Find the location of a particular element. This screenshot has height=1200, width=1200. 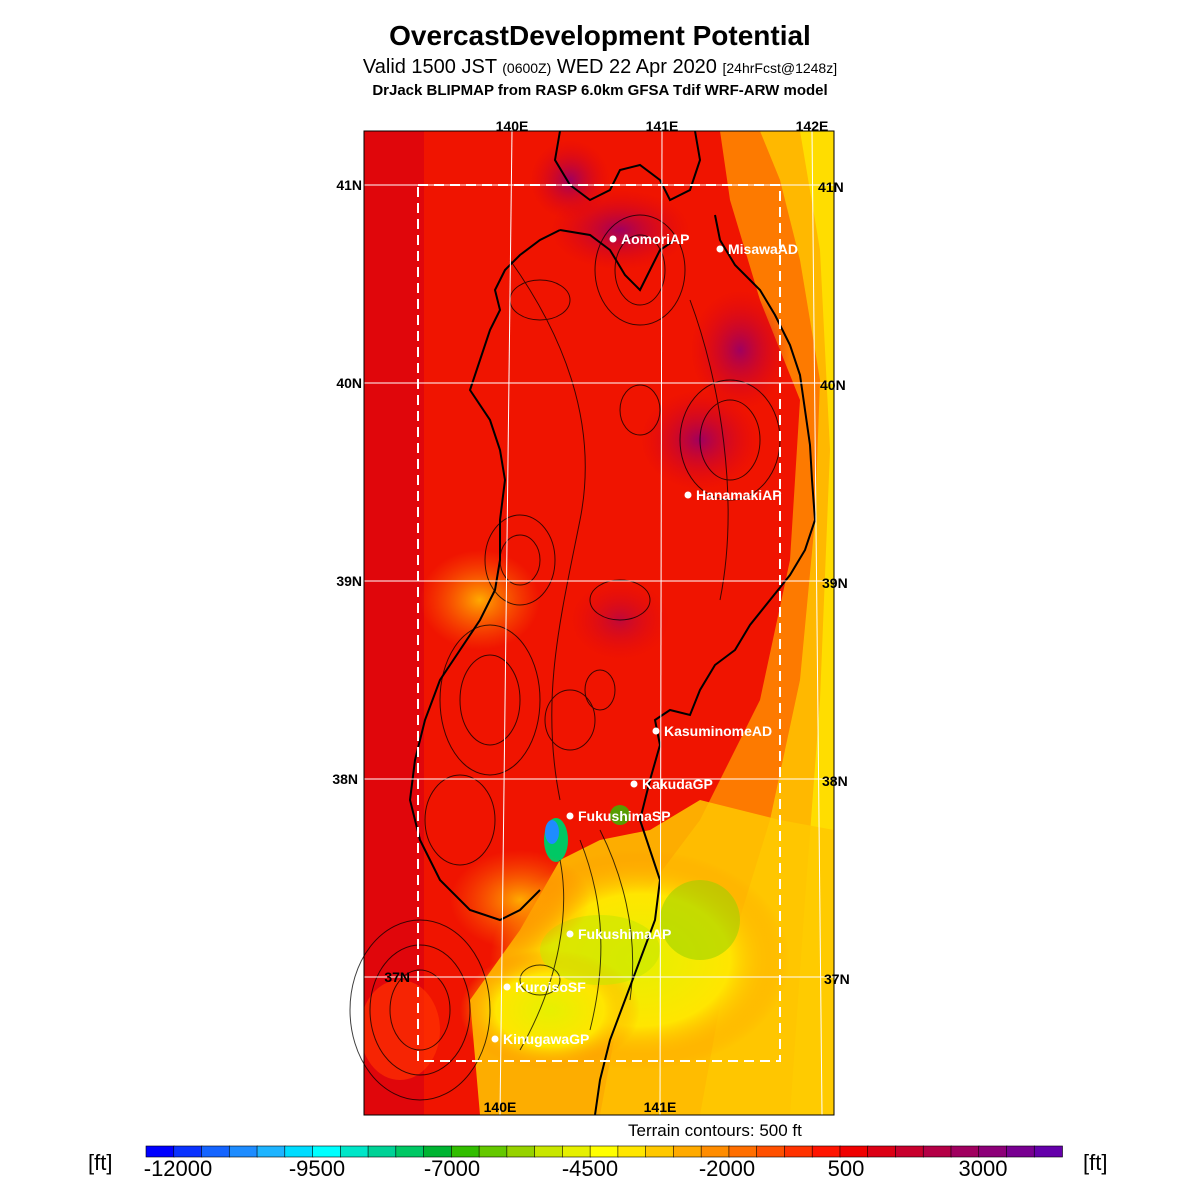

colorbar-unit-left: [ft] is located at coordinates (100, 1162).